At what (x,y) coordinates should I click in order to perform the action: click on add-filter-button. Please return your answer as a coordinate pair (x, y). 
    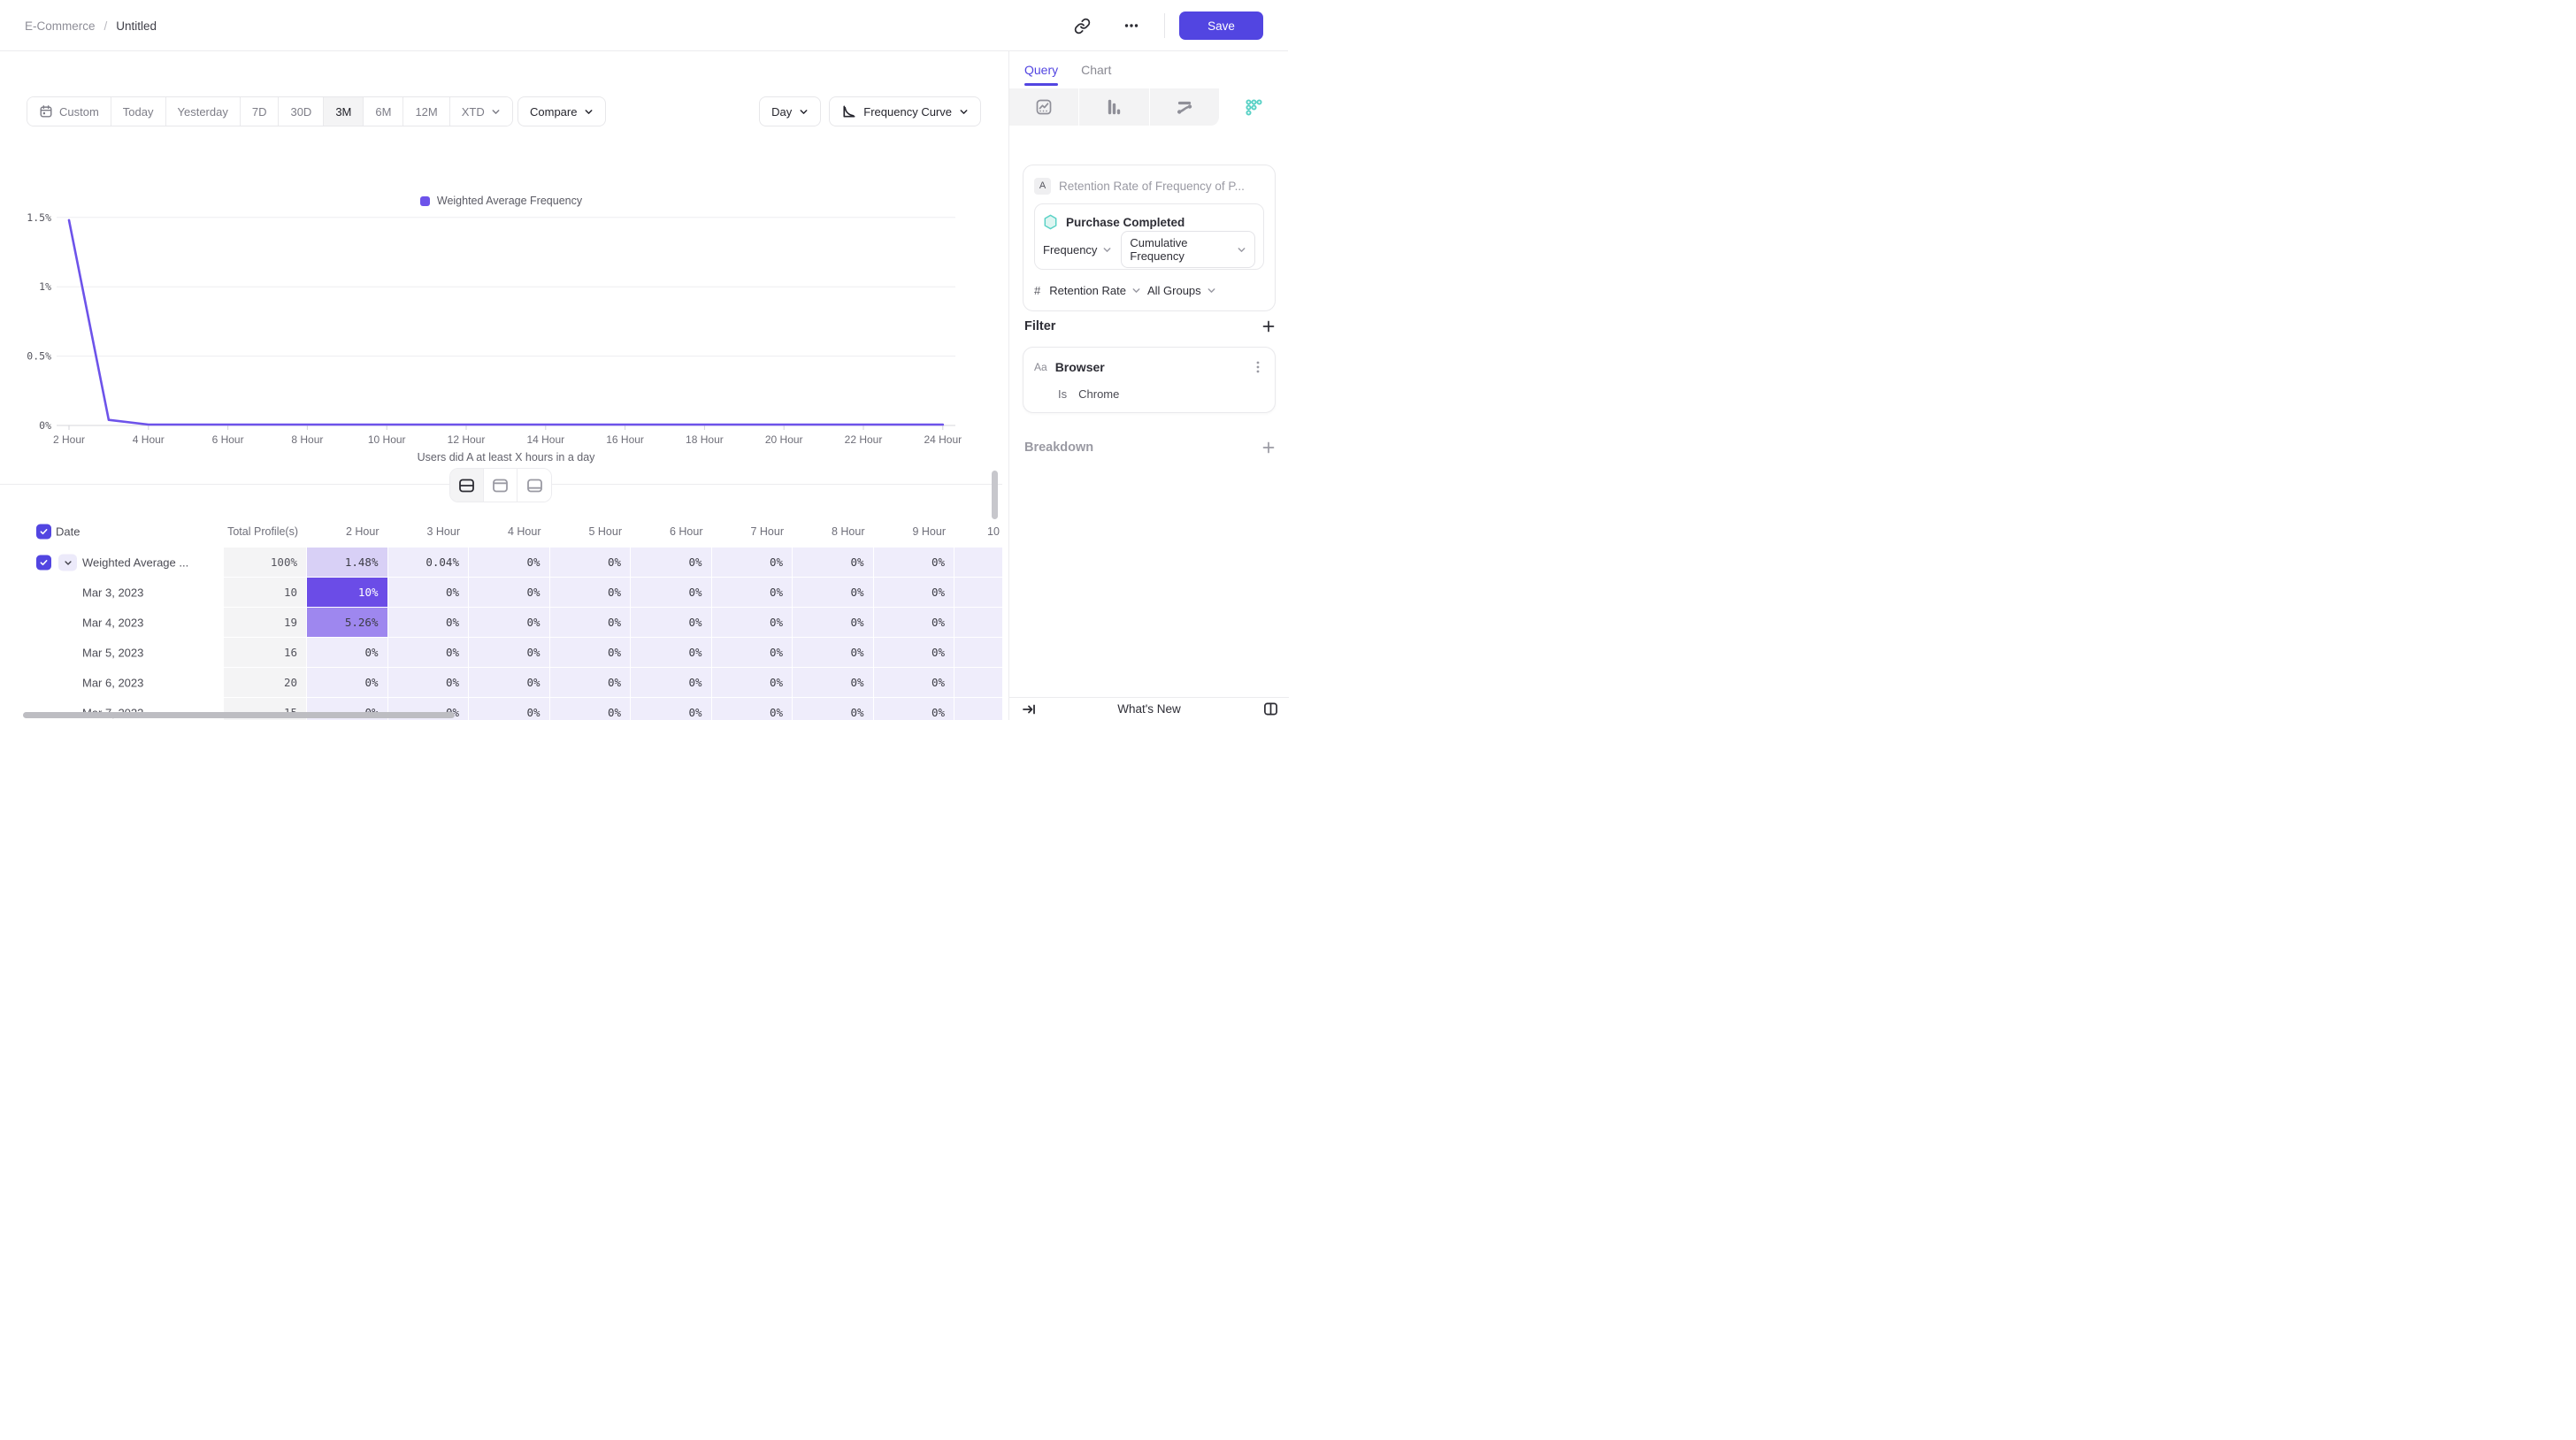
    Looking at the image, I should click on (1268, 326).